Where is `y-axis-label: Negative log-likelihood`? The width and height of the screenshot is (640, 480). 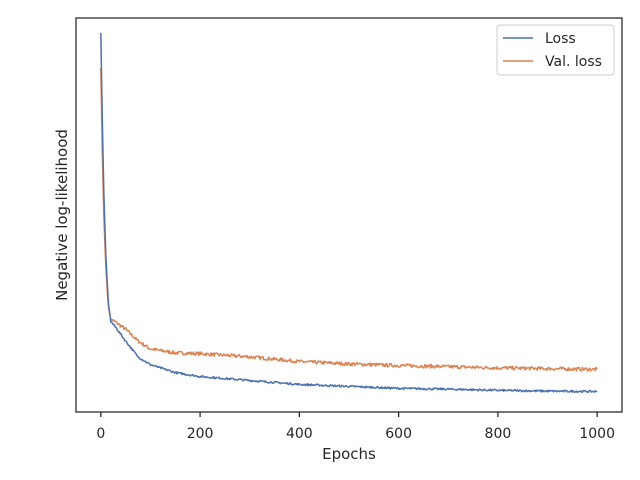 y-axis-label: Negative log-likelihood is located at coordinates (62, 215).